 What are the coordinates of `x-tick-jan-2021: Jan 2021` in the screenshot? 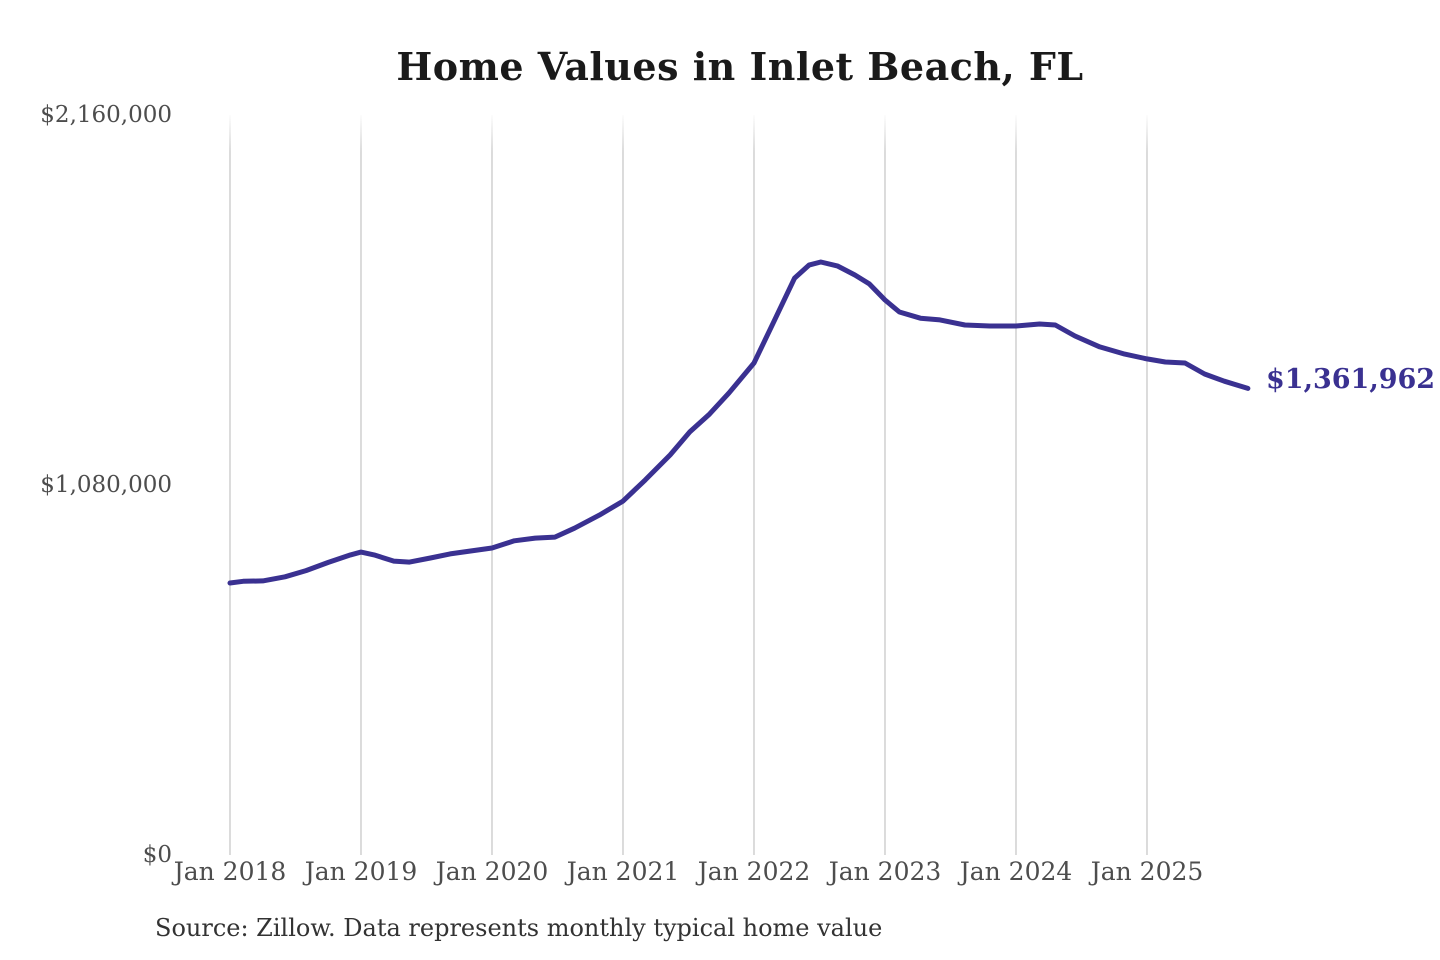 It's located at (623, 871).